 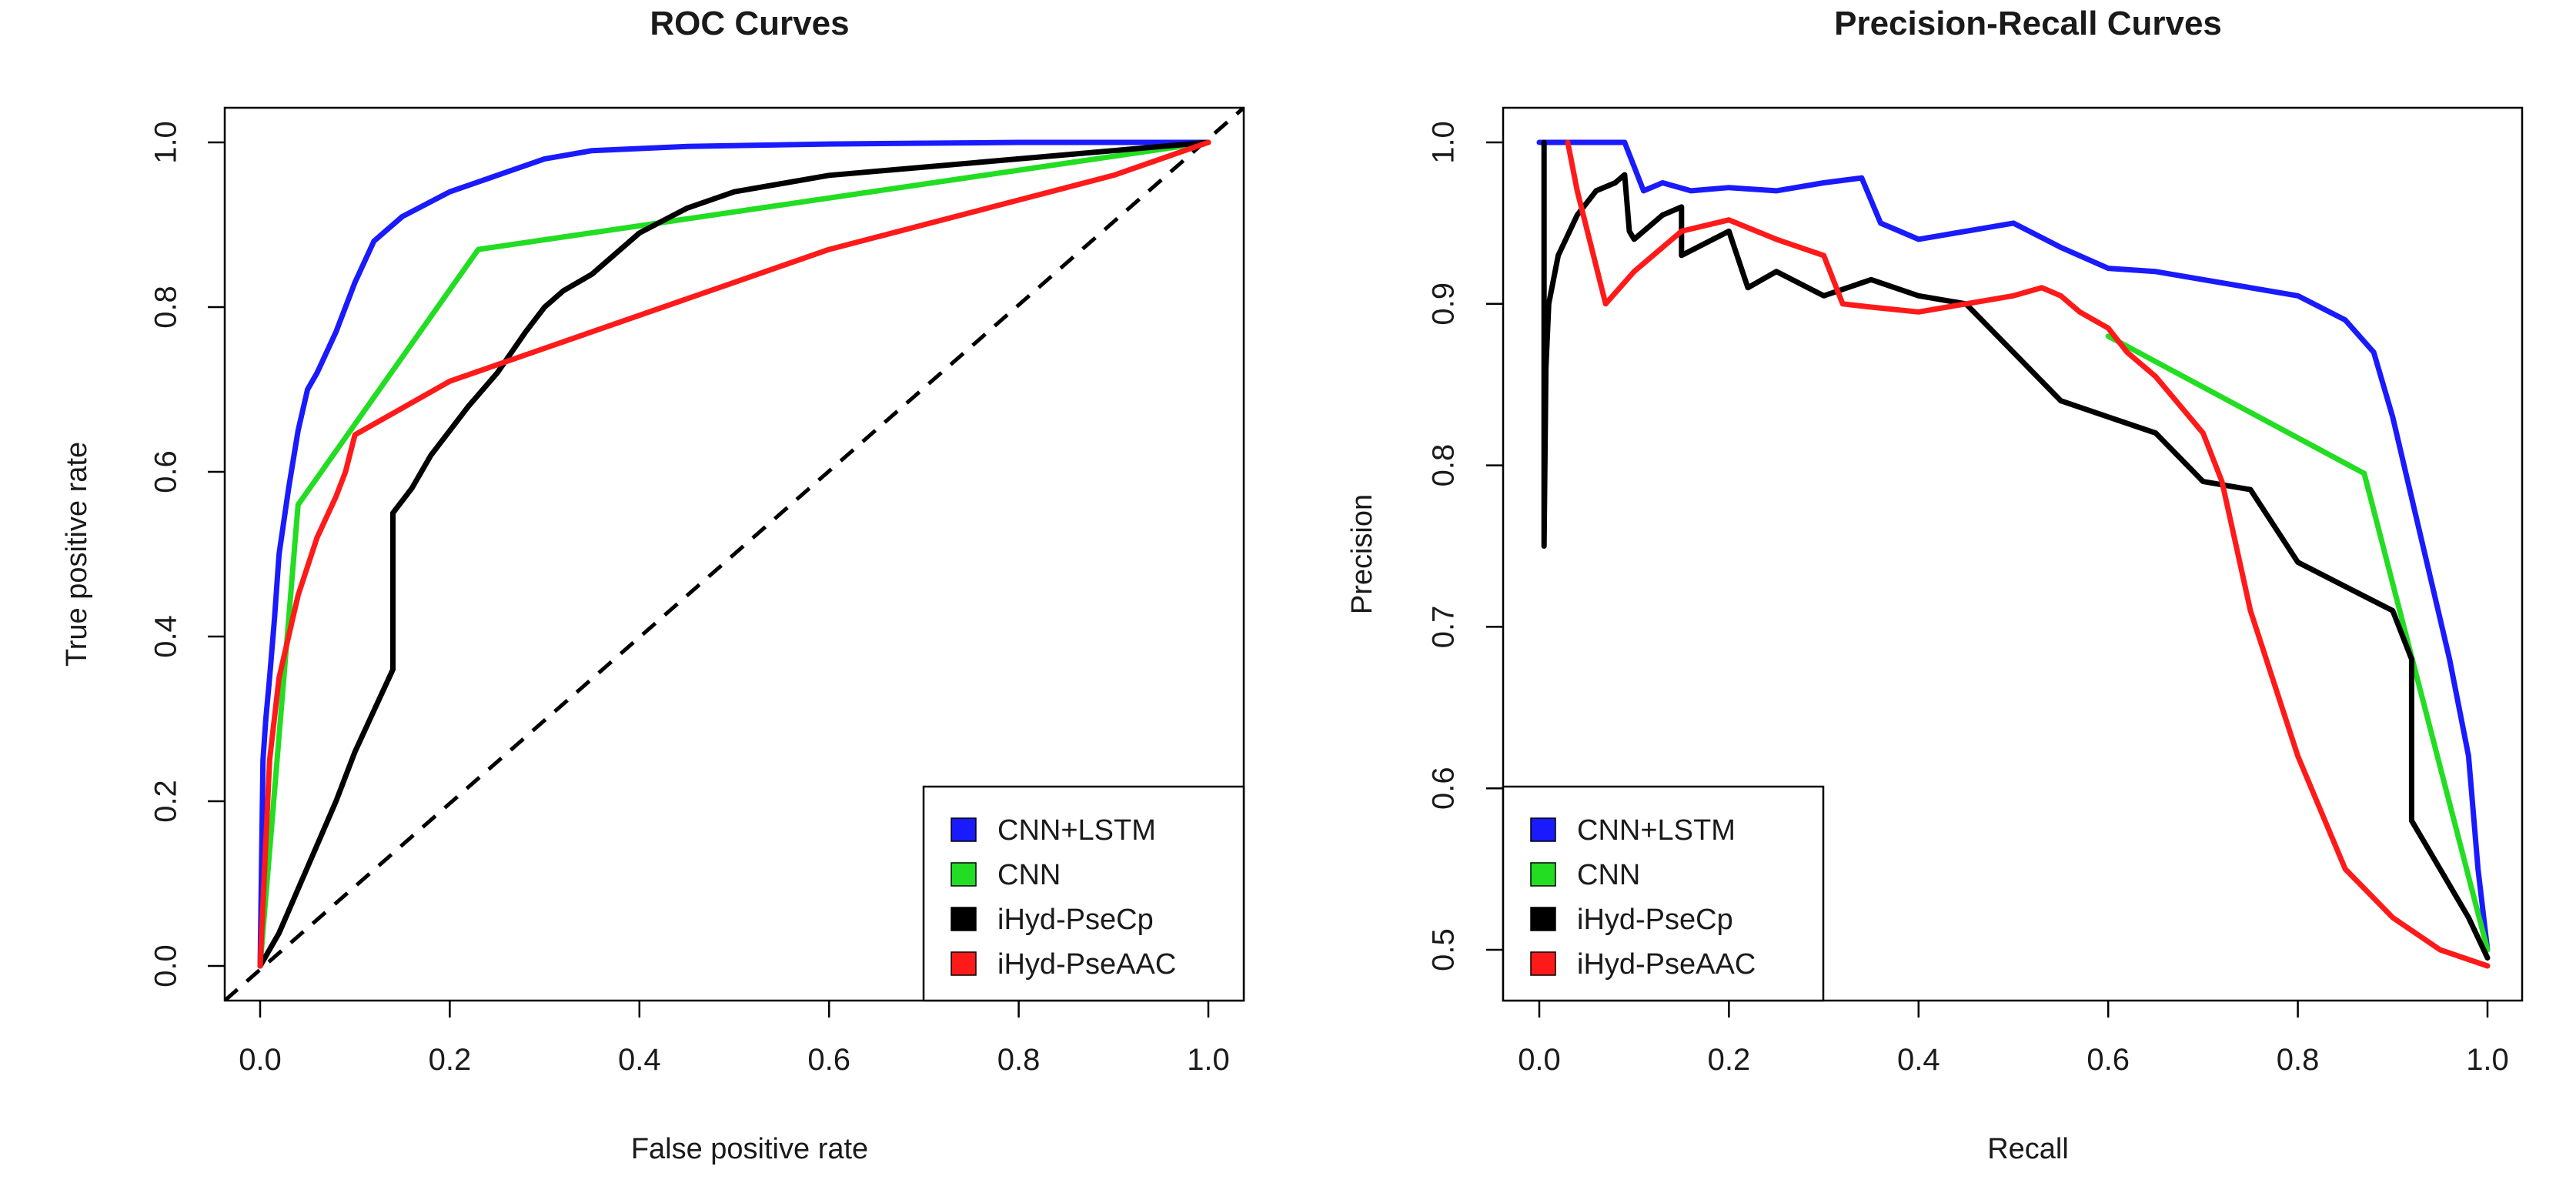 I want to click on pr-legend: CNN+LSTM CNN iHyd-PseCp iHyd-PseAAC, so click(x=1663, y=893).